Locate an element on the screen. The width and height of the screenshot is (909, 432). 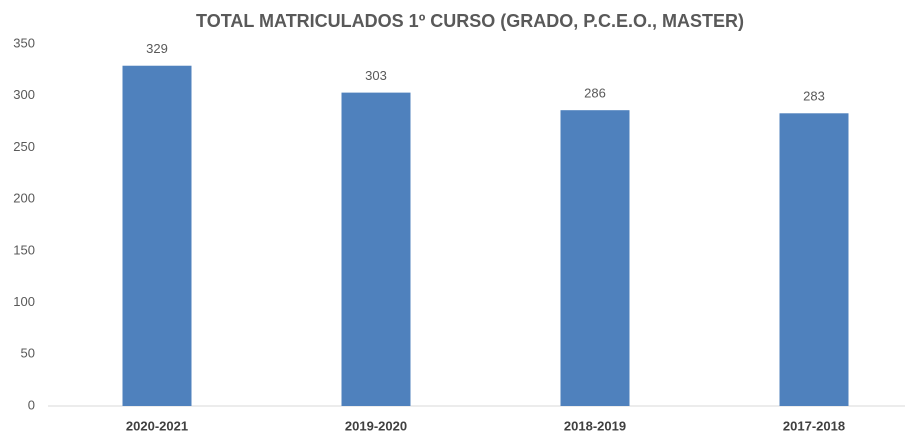
data-label: 283 is located at coordinates (814, 96).